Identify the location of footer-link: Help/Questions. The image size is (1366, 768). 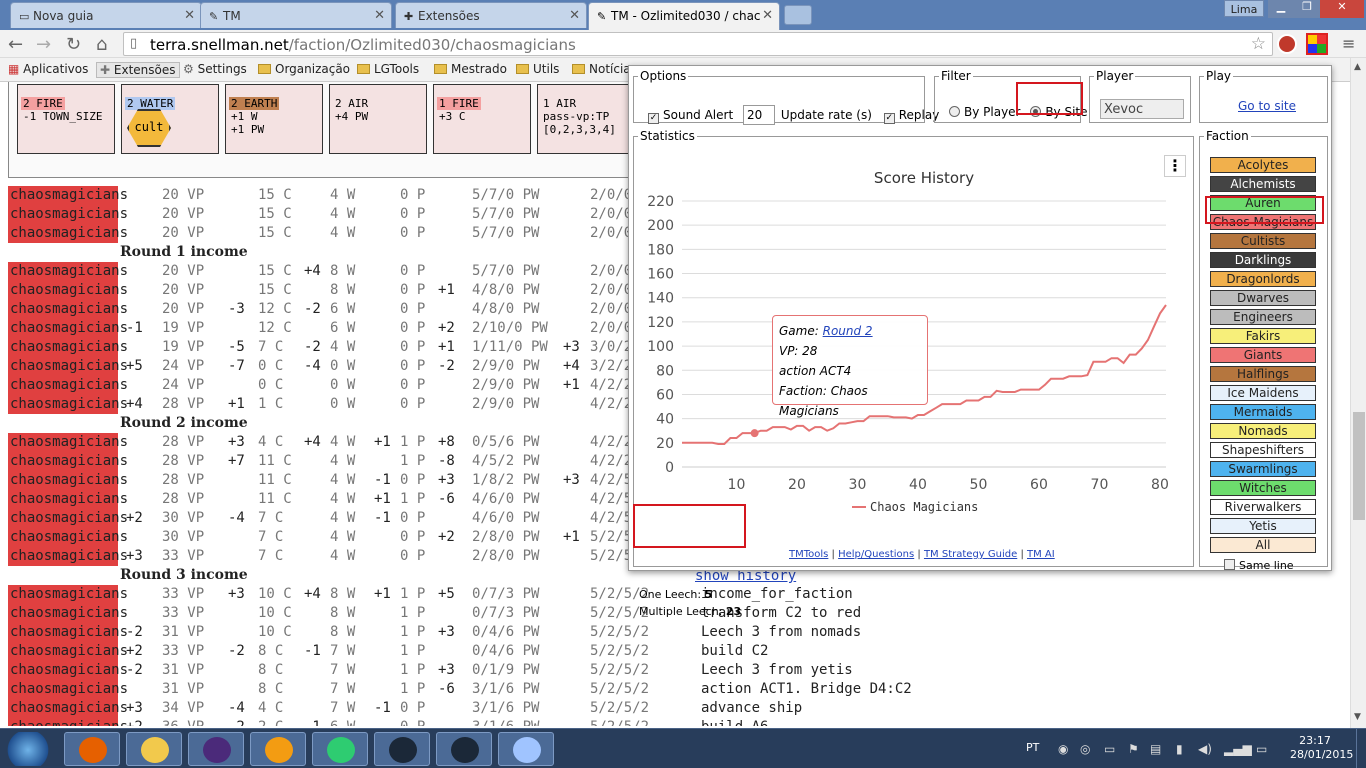
(876, 554).